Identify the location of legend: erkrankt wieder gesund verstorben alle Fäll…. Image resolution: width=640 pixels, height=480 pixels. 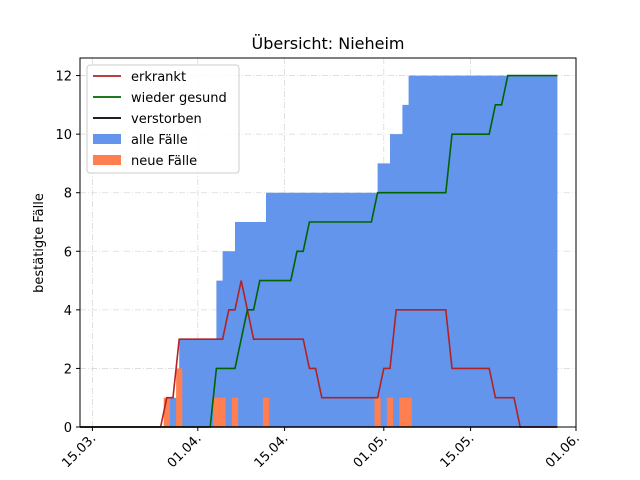
(163, 119).